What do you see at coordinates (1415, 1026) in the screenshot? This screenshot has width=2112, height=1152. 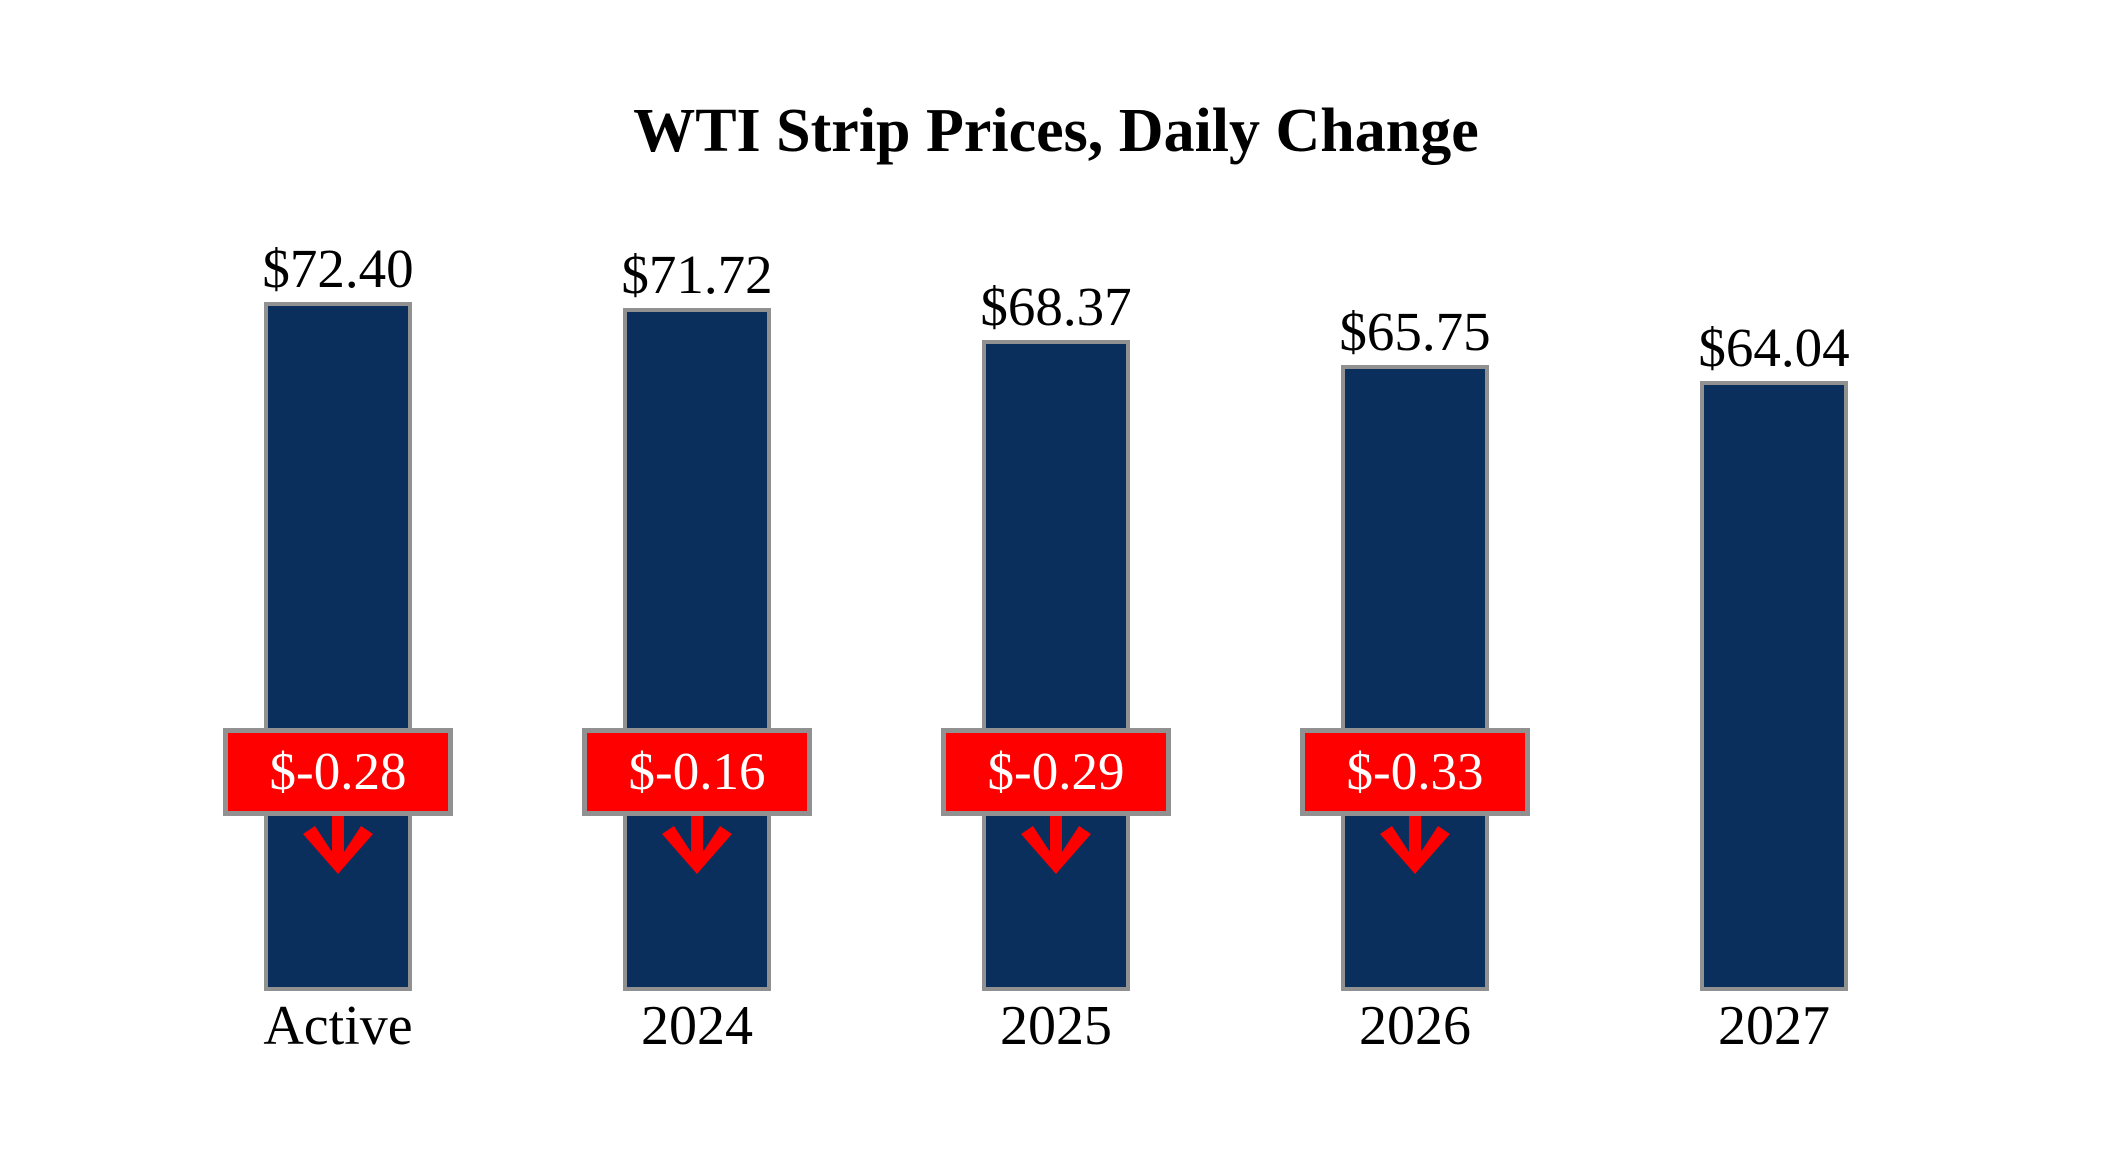 I see `category-label: 2026` at bounding box center [1415, 1026].